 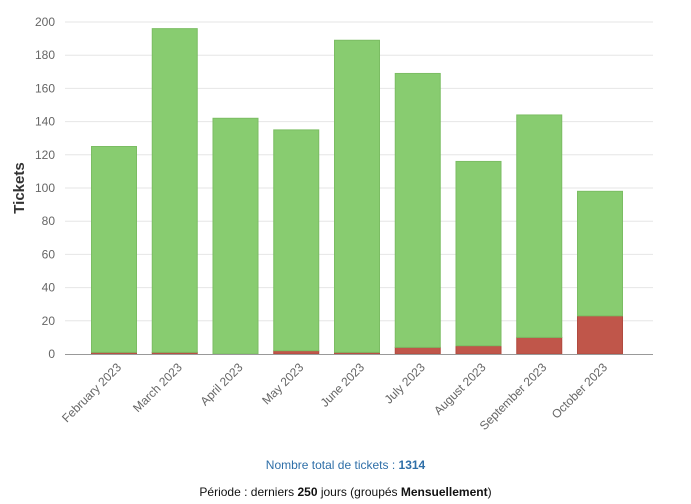 What do you see at coordinates (343, 385) in the screenshot?
I see `x-tick-label: June 2023` at bounding box center [343, 385].